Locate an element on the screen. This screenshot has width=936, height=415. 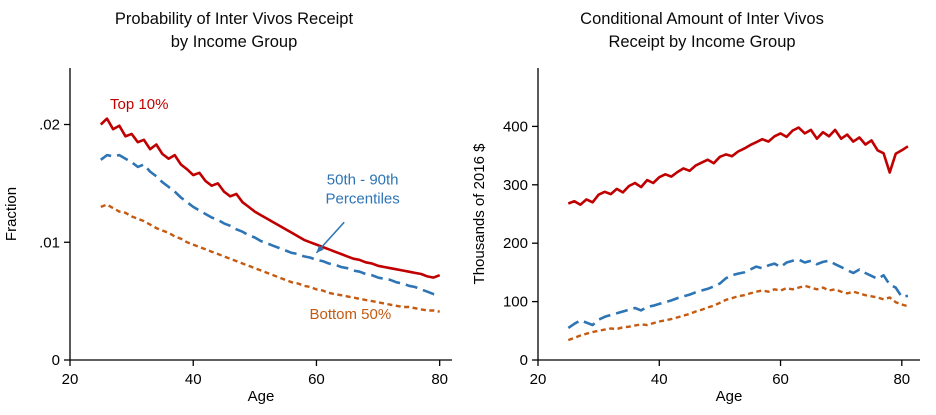
y-tick-label: .02 is located at coordinates (49, 124).